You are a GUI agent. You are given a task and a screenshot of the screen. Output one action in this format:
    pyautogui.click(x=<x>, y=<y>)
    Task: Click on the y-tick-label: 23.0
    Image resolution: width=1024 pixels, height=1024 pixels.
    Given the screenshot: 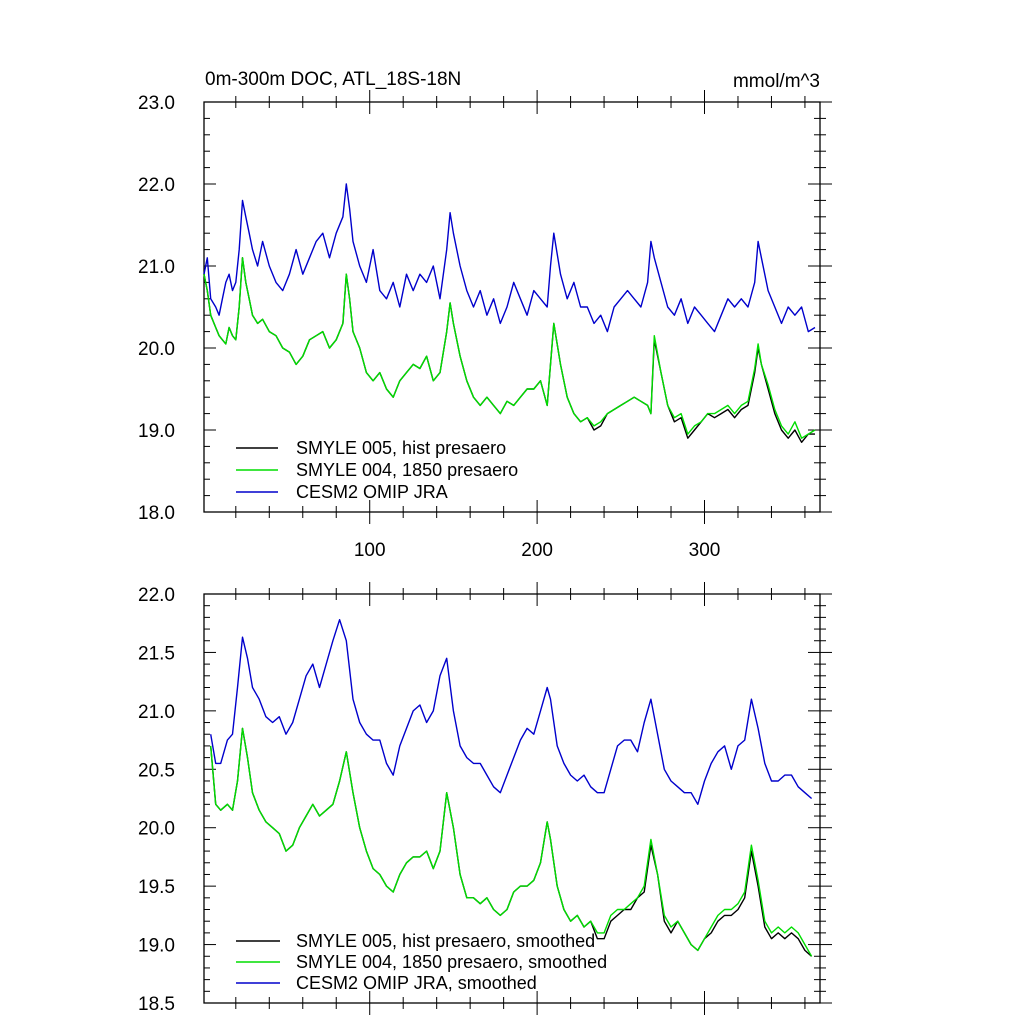 What is the action you would take?
    pyautogui.click(x=156, y=103)
    